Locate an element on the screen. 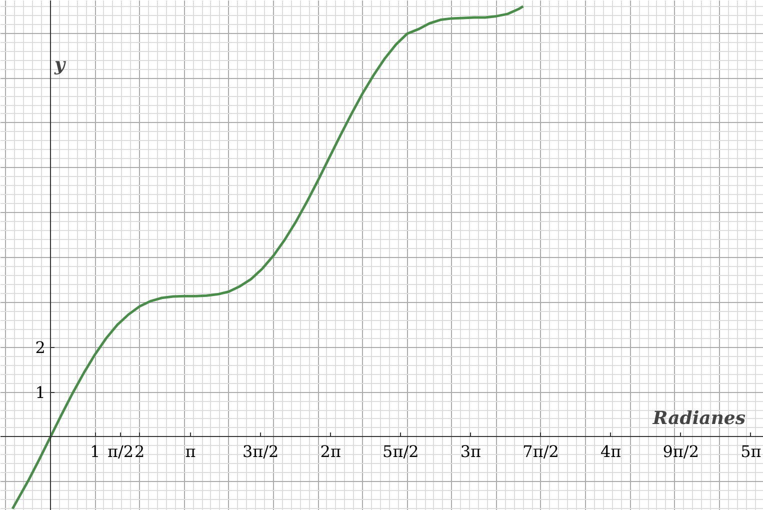 The width and height of the screenshot is (763, 510). x-tick-label: 2 is located at coordinates (139, 451).